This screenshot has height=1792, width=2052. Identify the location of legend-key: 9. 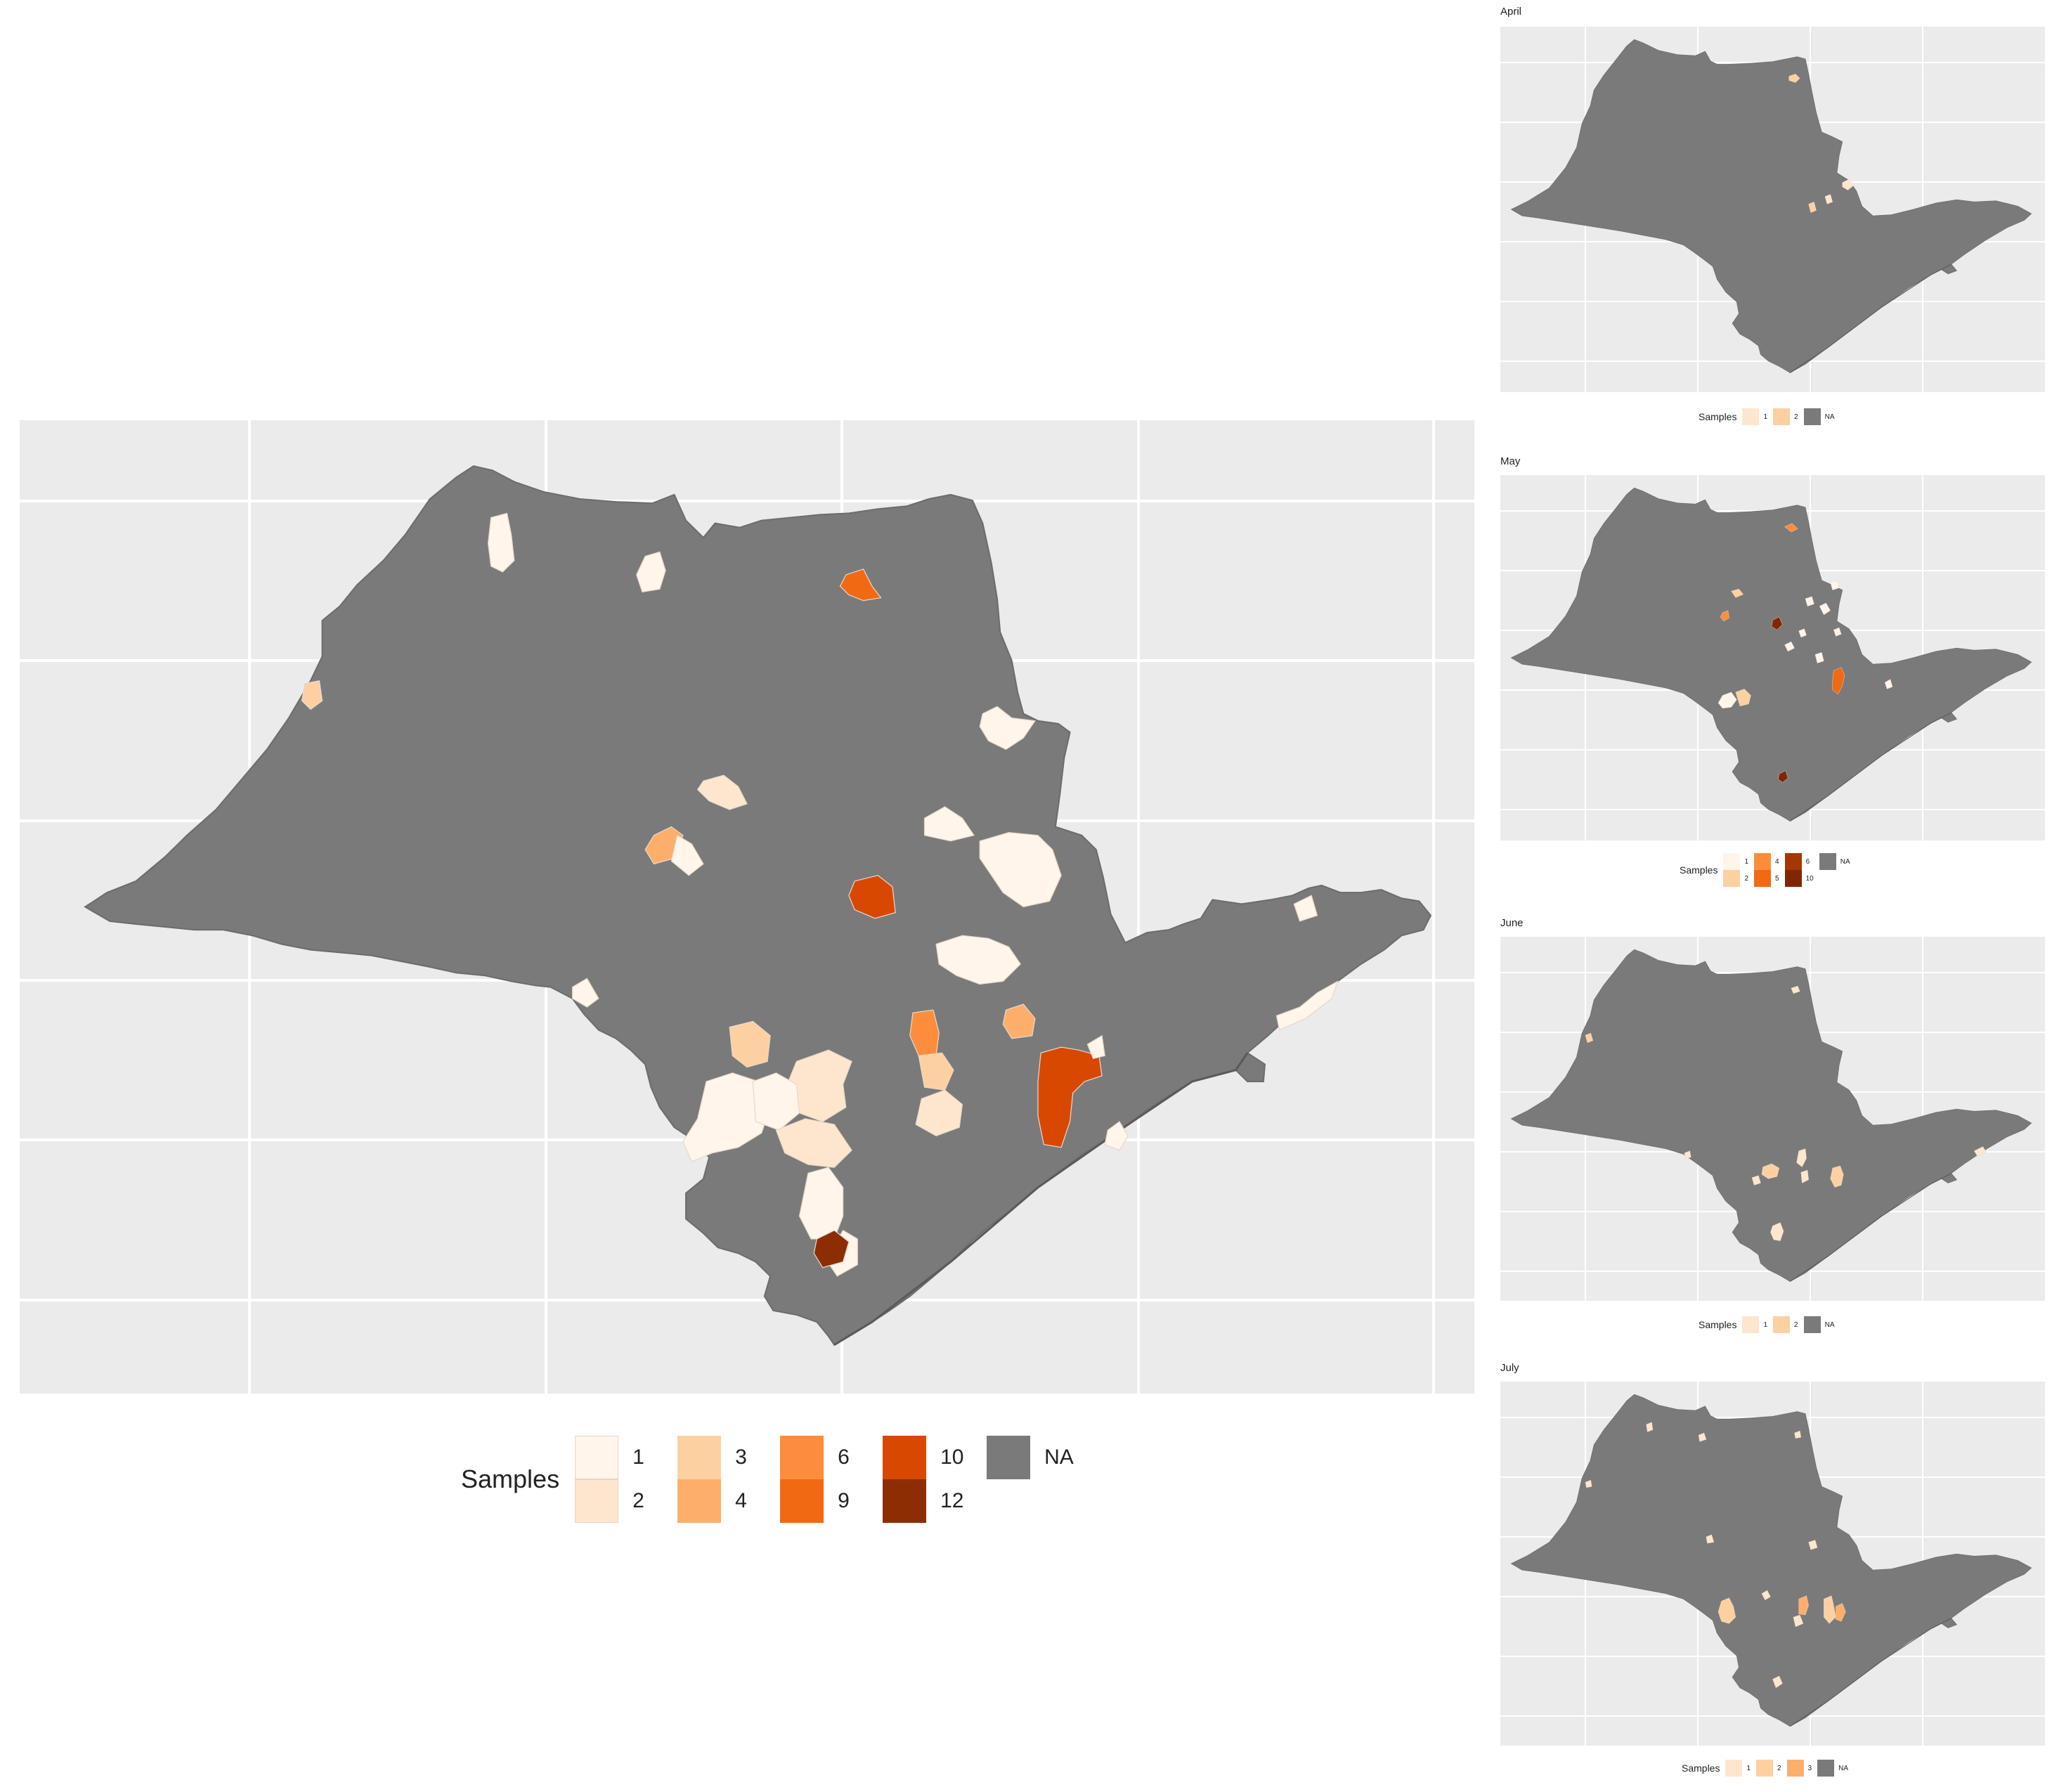
(822, 1501).